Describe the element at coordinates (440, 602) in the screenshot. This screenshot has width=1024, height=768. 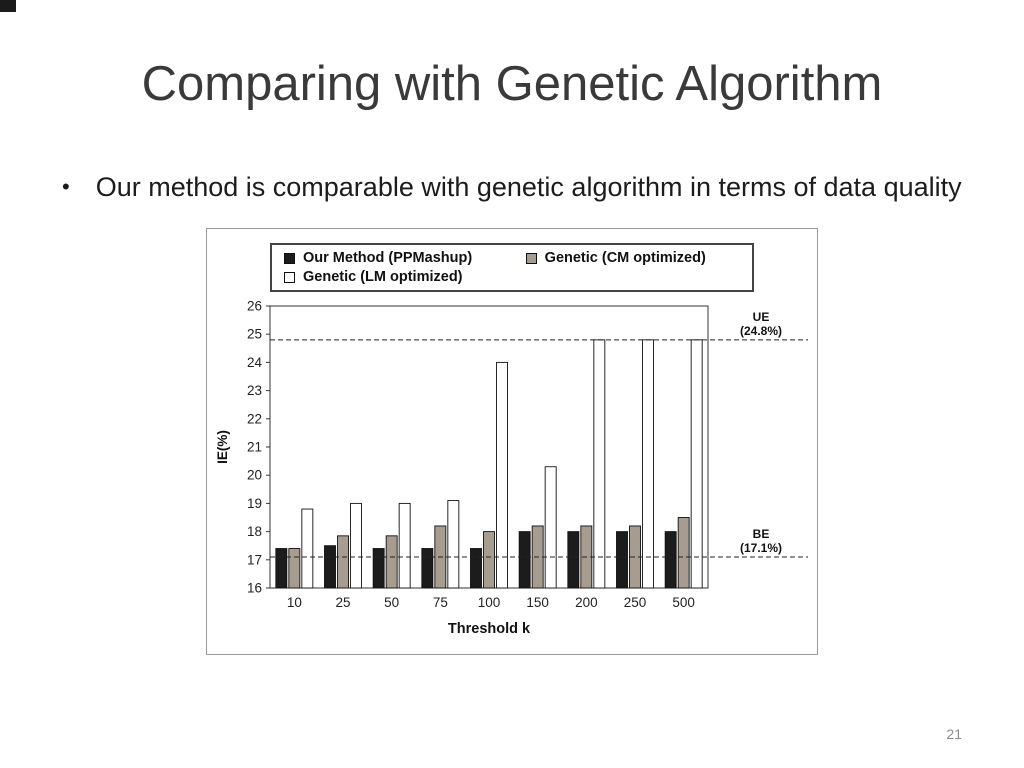
I see `x-tick-label: 75` at that location.